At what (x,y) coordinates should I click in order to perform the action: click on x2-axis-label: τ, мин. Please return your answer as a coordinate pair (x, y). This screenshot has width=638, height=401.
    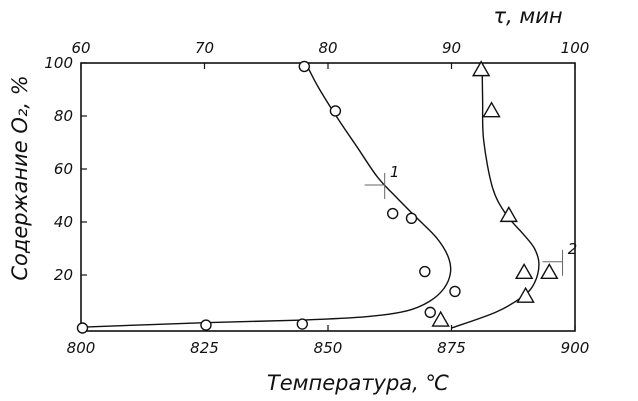
    Looking at the image, I should click on (527, 16).